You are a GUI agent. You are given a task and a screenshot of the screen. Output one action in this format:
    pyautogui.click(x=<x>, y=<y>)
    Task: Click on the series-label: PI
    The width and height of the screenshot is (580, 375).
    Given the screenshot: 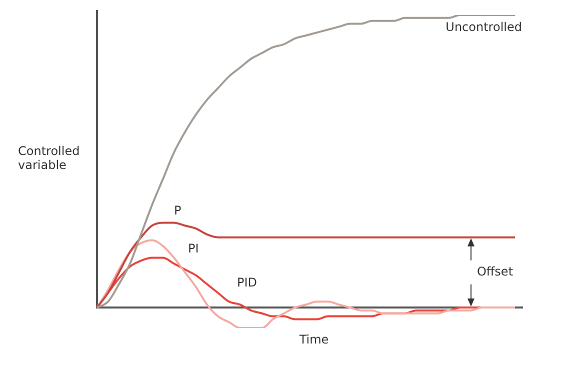 What is the action you would take?
    pyautogui.click(x=193, y=248)
    